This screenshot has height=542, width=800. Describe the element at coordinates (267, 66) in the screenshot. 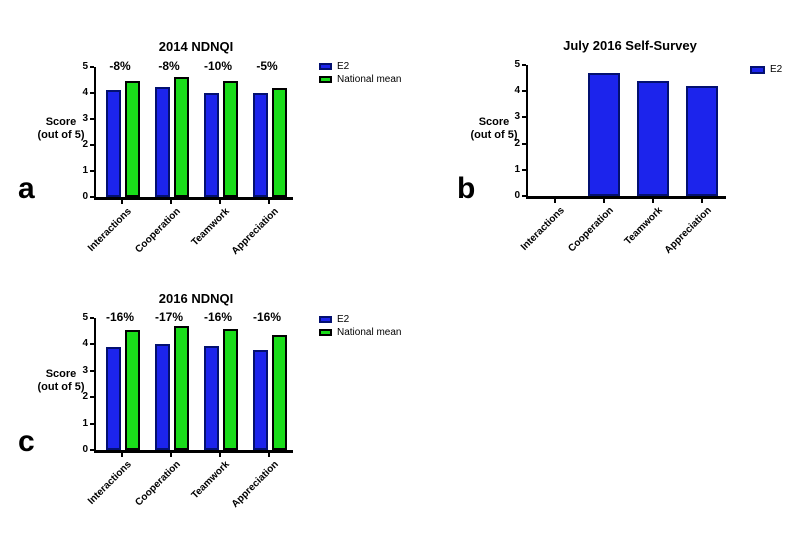

I see `diff-percent-label: -5%` at that location.